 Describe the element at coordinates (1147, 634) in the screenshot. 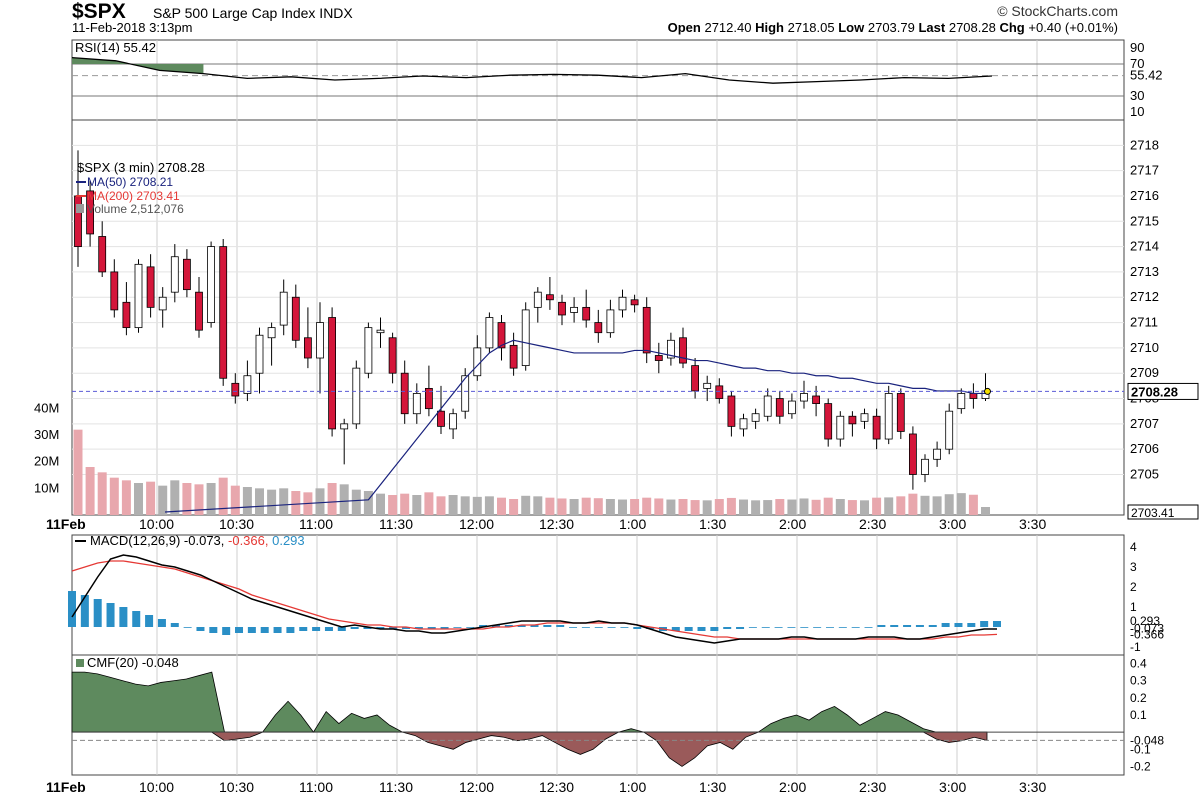

I see `macd-tick-label: -0.366` at that location.